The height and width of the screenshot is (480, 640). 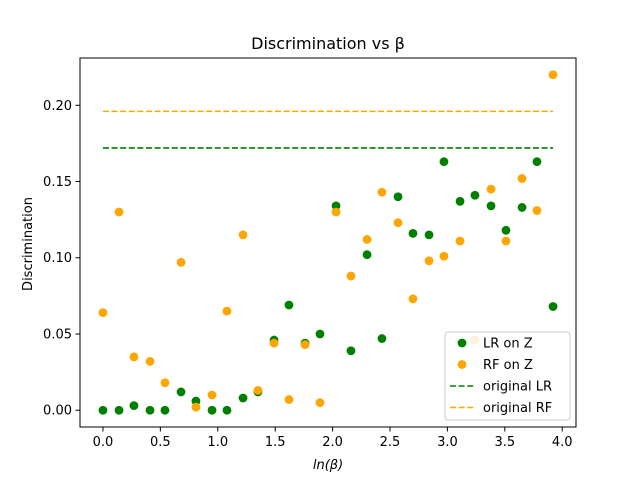 I want to click on y-tick-label-1: 0.05, so click(x=57, y=334).